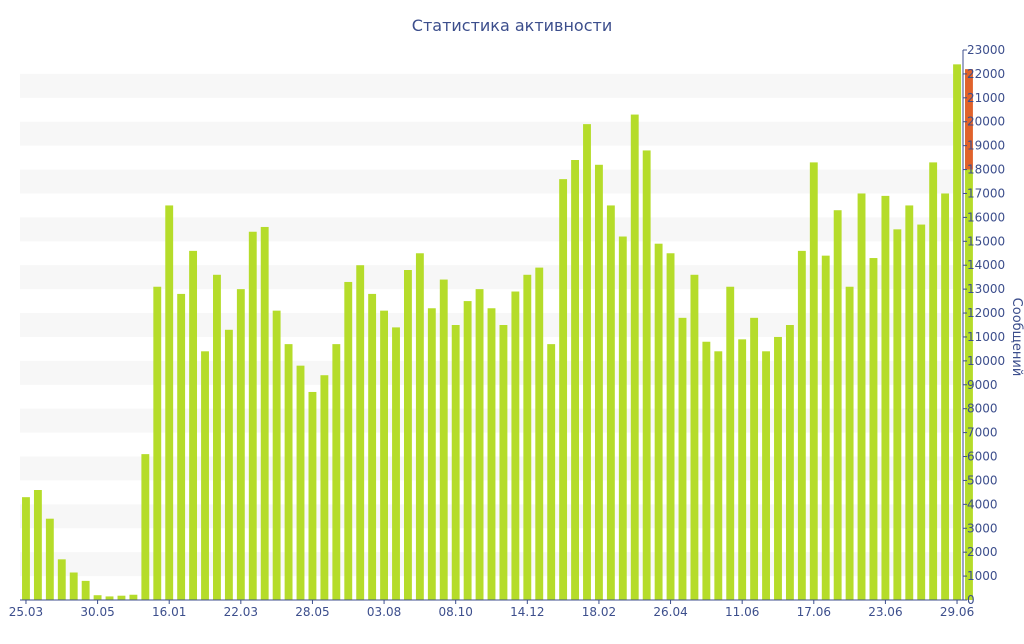 The image size is (1024, 644). I want to click on y-tick-label: 16000, so click(986, 217).